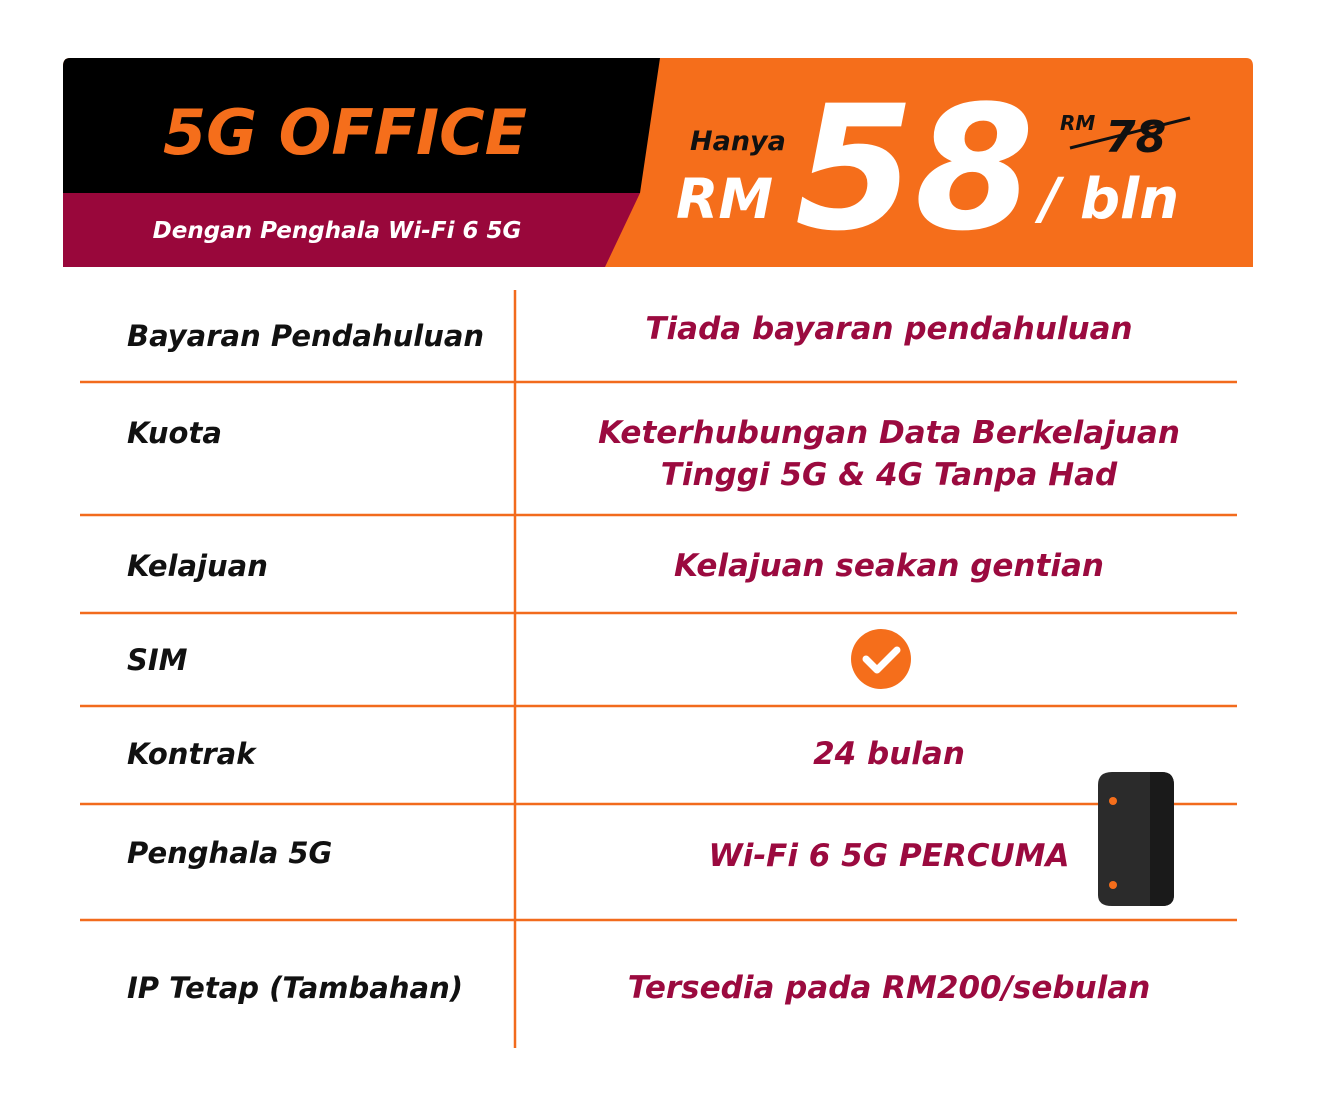 Image resolution: width=1317 pixels, height=1109 pixels. What do you see at coordinates (1130, 133) in the screenshot?
I see `strike` at bounding box center [1130, 133].